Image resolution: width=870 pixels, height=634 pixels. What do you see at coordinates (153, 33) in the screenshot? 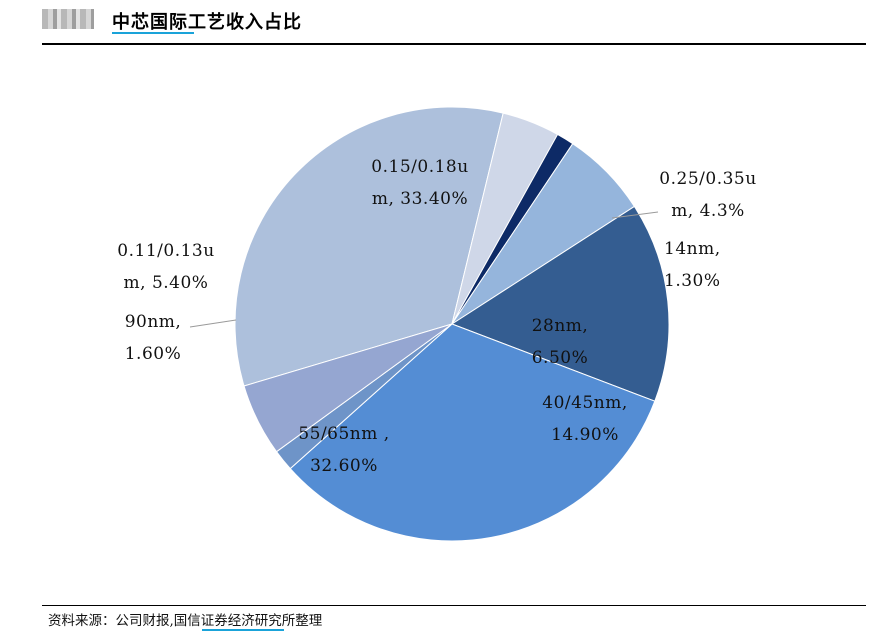
I see `title-underline` at bounding box center [153, 33].